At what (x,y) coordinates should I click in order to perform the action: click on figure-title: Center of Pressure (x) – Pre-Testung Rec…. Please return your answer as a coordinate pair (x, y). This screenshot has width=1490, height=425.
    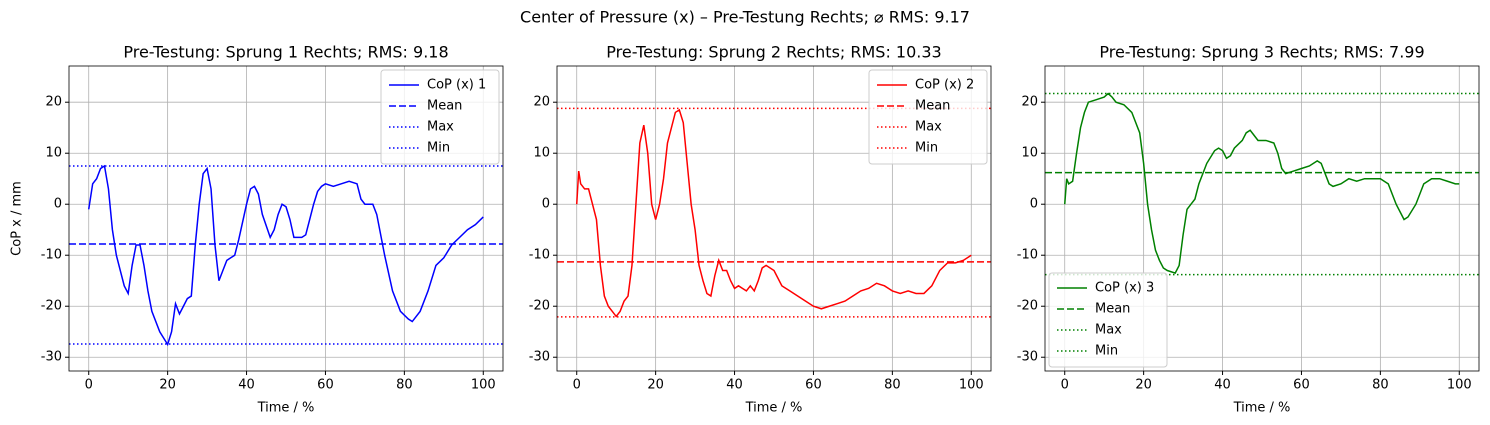
    Looking at the image, I should click on (745, 17).